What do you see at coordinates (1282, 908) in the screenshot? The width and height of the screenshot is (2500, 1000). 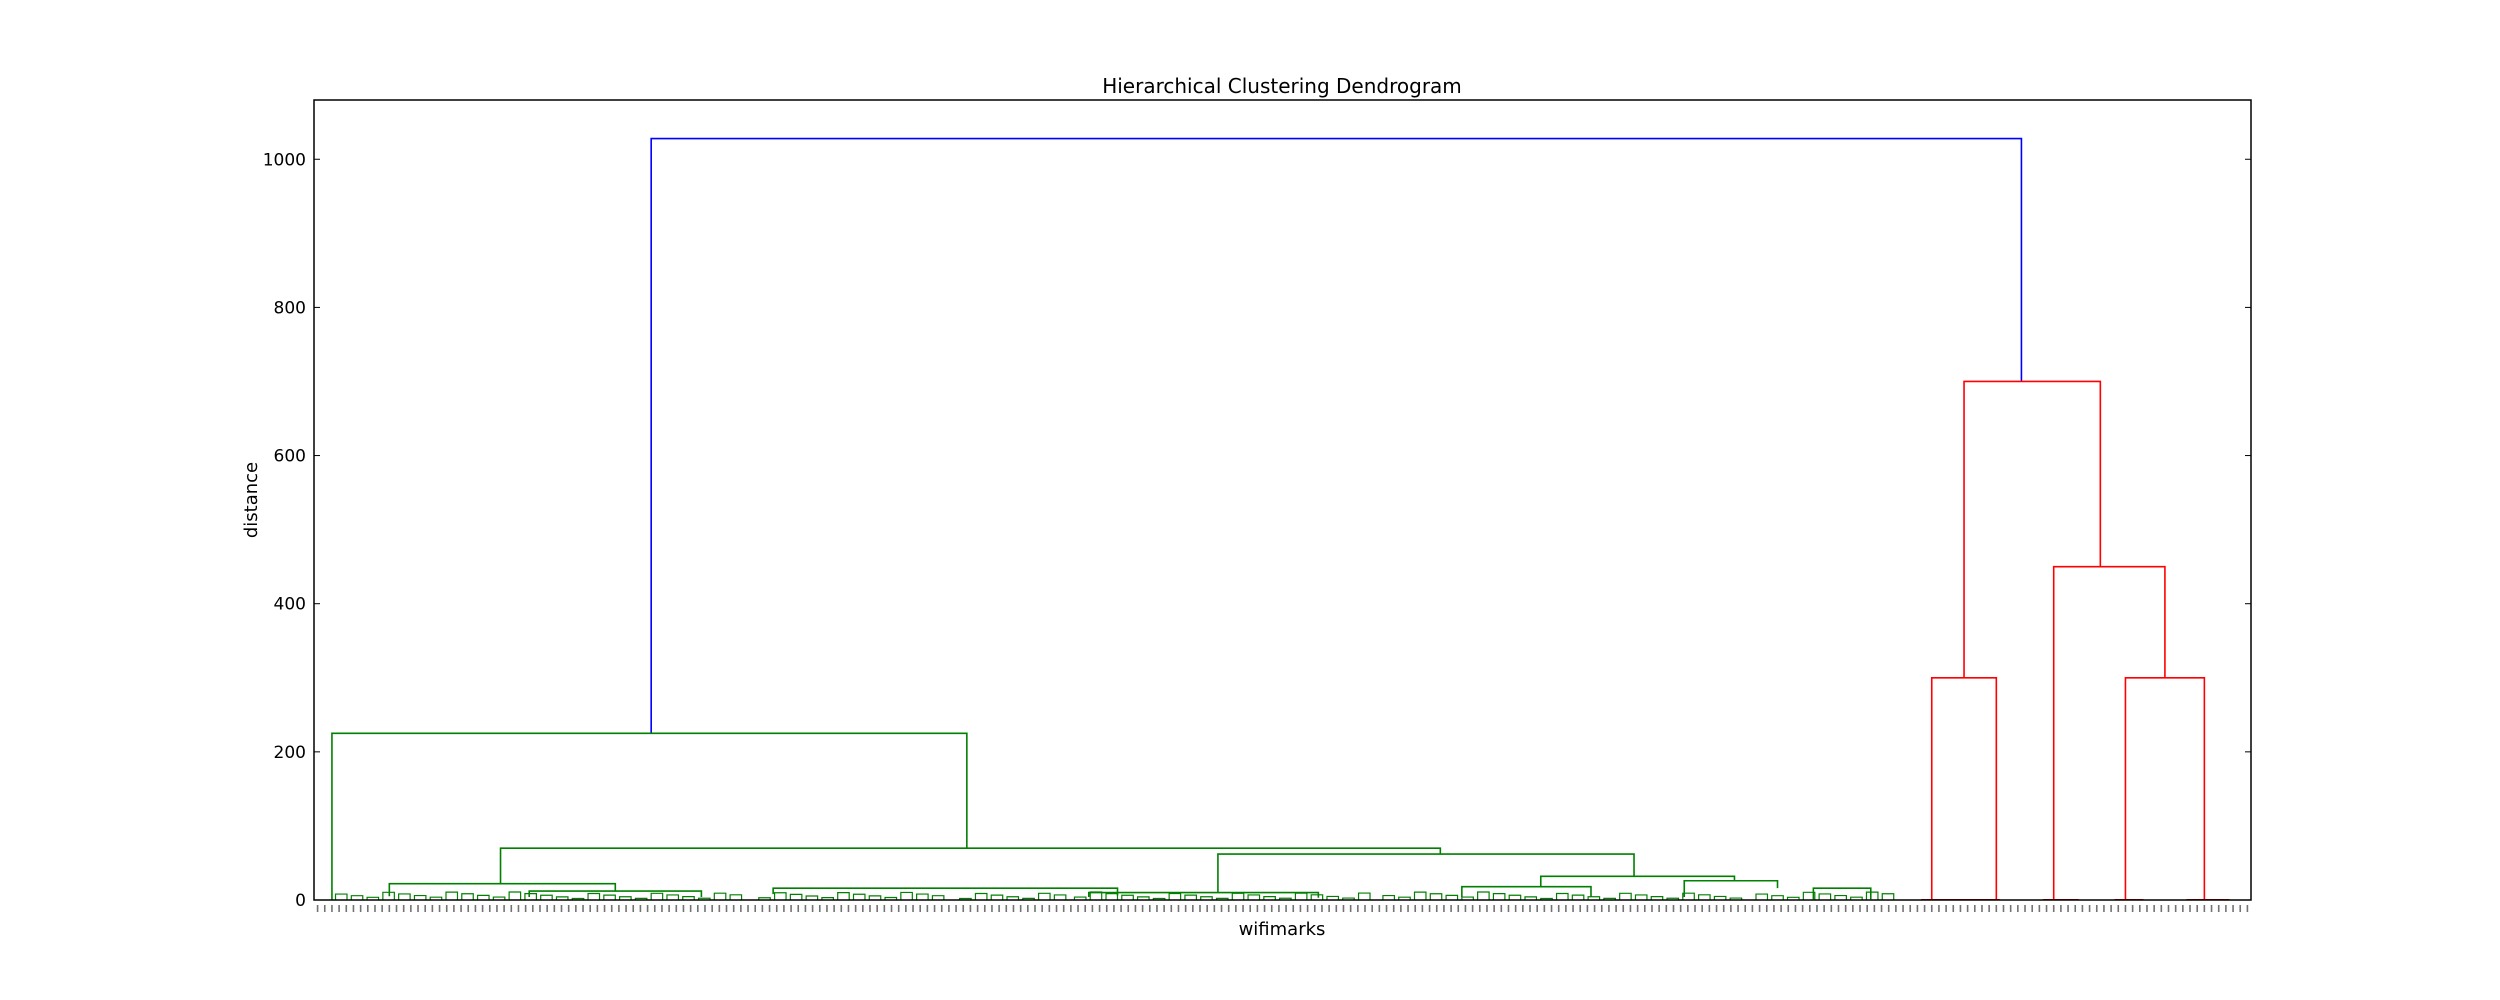 I see `leaf-labels` at bounding box center [1282, 908].